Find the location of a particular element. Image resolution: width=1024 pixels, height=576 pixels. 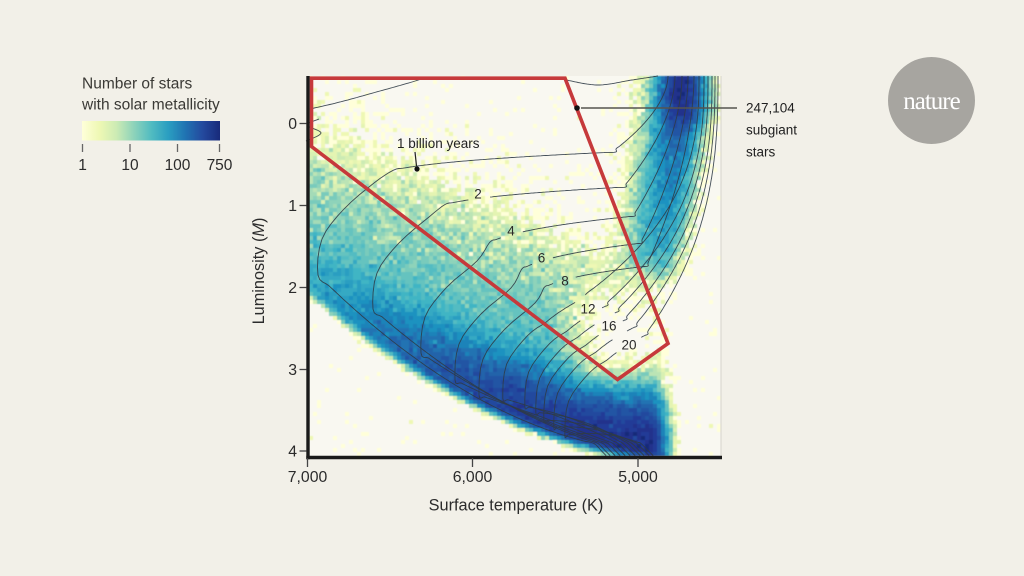

svg-text: Surface temperature (K) is located at coordinates (516, 506).